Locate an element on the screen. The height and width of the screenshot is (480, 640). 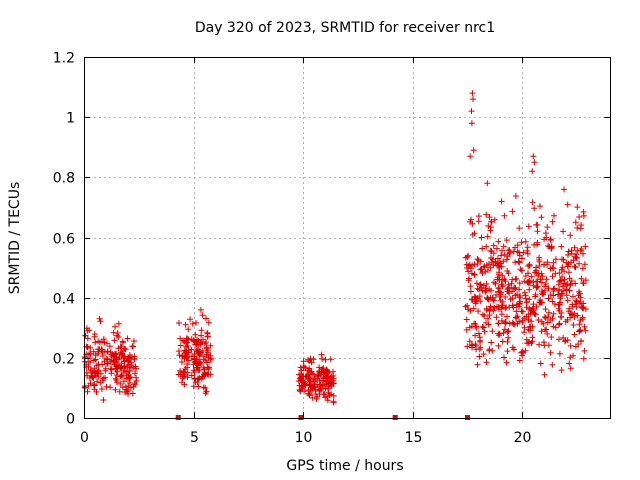
y-axis-label: SRMTID / TECUs is located at coordinates (15, 238).